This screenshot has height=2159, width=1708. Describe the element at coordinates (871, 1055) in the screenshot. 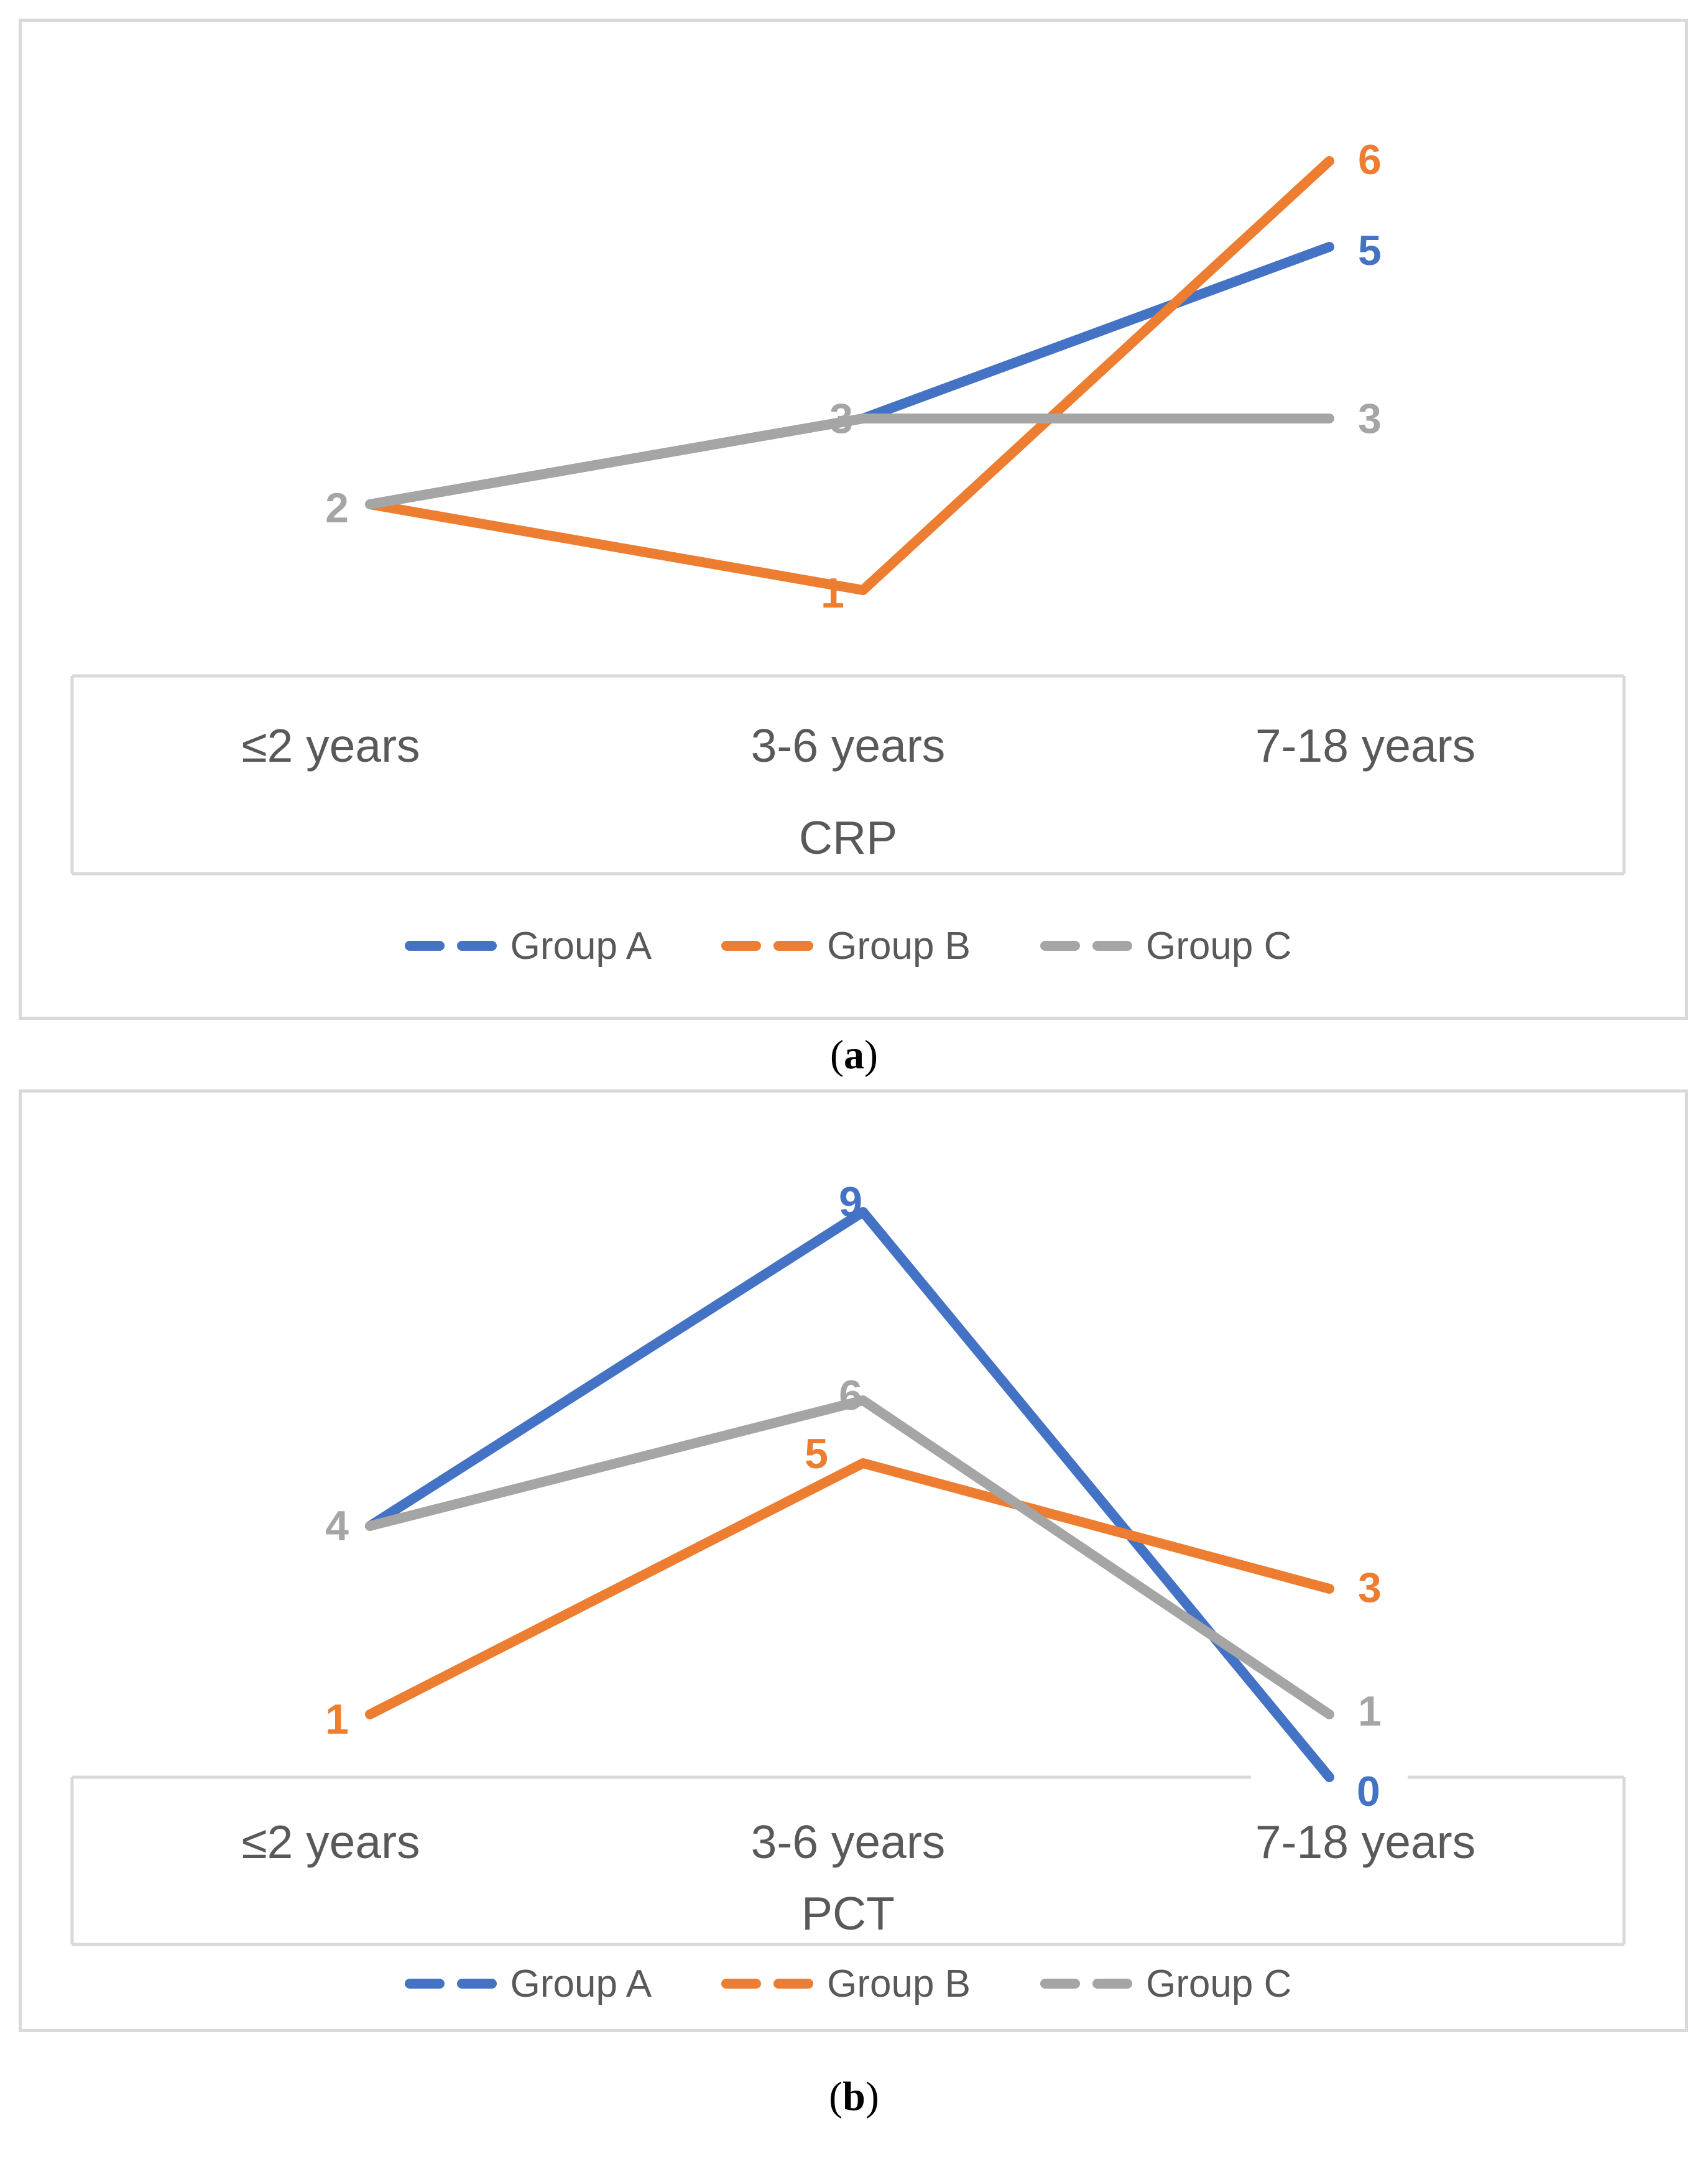

I see `caption-a-paren-close: )` at that location.